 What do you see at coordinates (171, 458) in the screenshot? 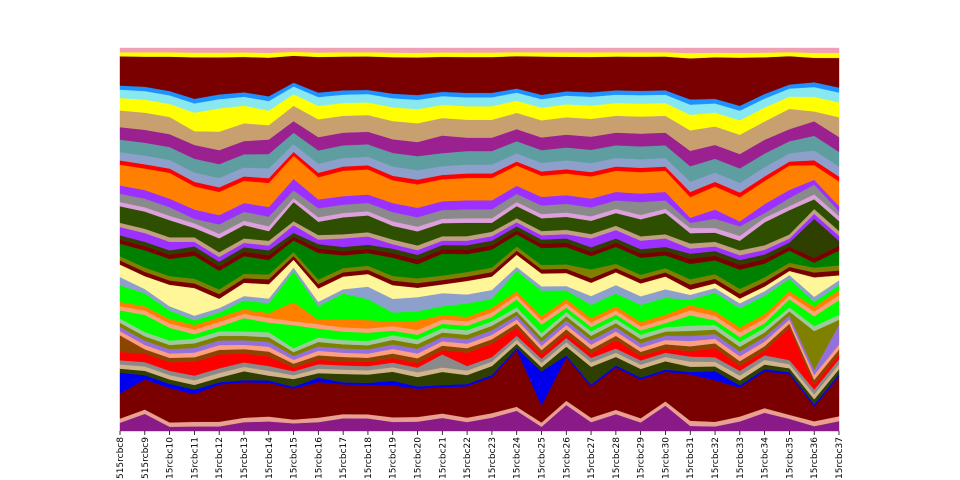
I see `x-tick-label: 515rcbc10` at bounding box center [171, 458].